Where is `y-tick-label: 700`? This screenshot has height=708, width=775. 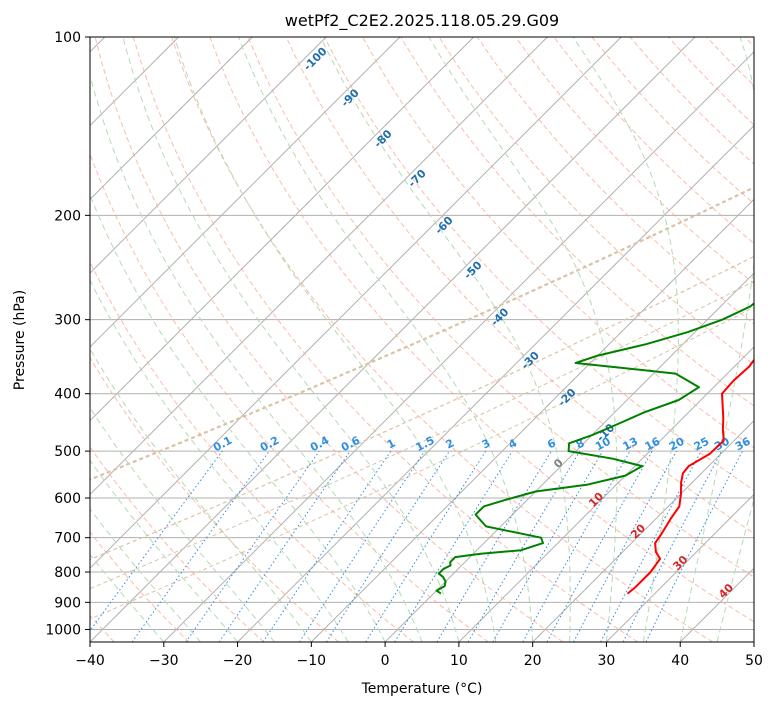 y-tick-label: 700 is located at coordinates (67, 539).